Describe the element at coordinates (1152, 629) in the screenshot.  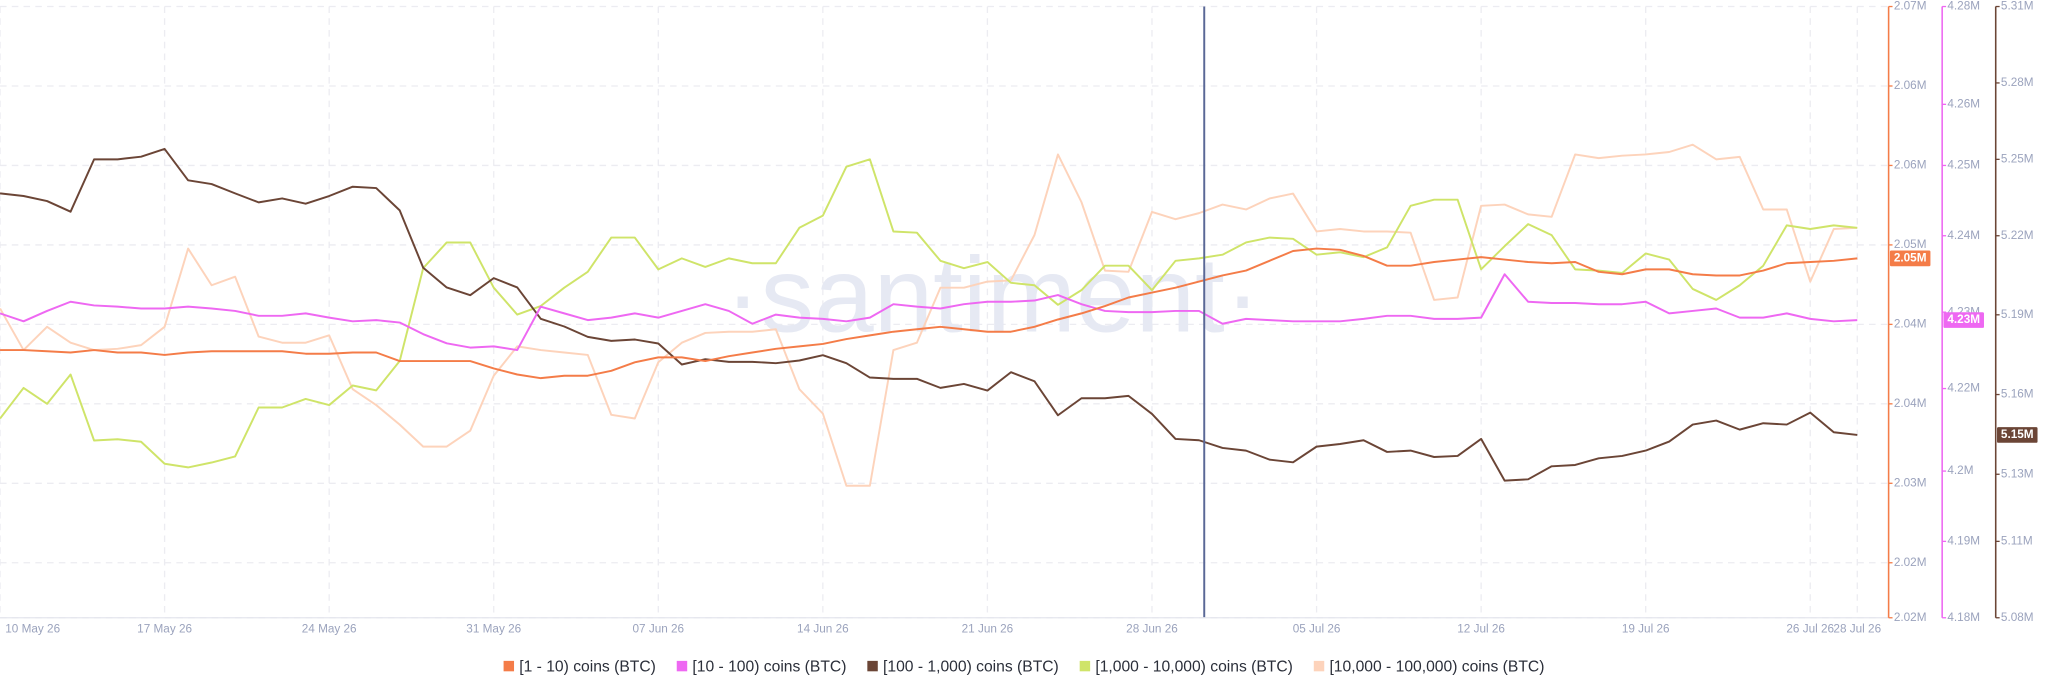
I see `x-tick-label: 28 Jun 26` at that location.